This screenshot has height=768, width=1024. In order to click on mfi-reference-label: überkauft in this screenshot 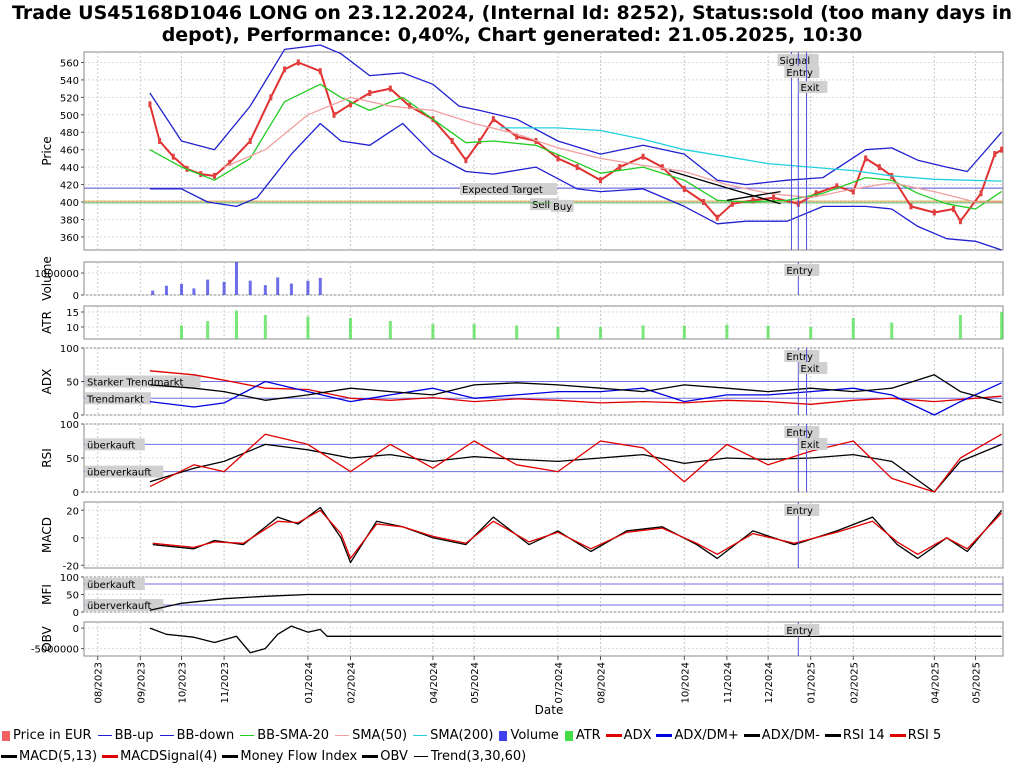, I will do `click(111, 585)`.